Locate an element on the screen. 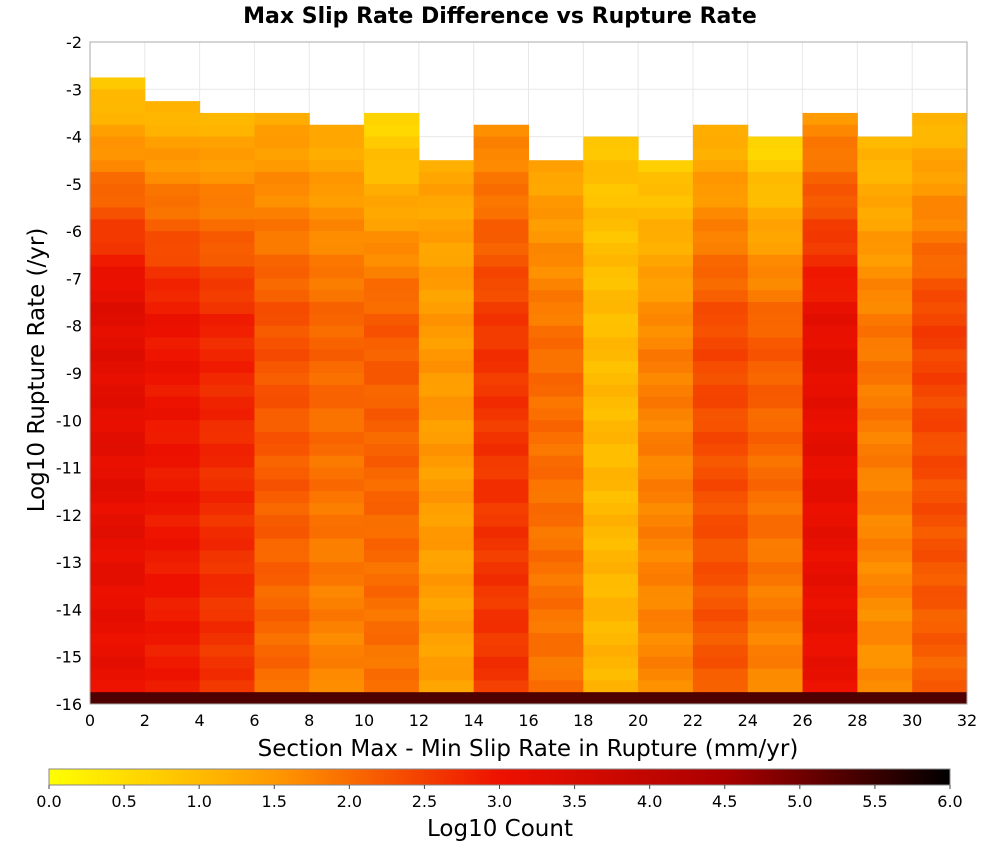 The width and height of the screenshot is (1000, 850). x-tick-label: 18 is located at coordinates (583, 720).